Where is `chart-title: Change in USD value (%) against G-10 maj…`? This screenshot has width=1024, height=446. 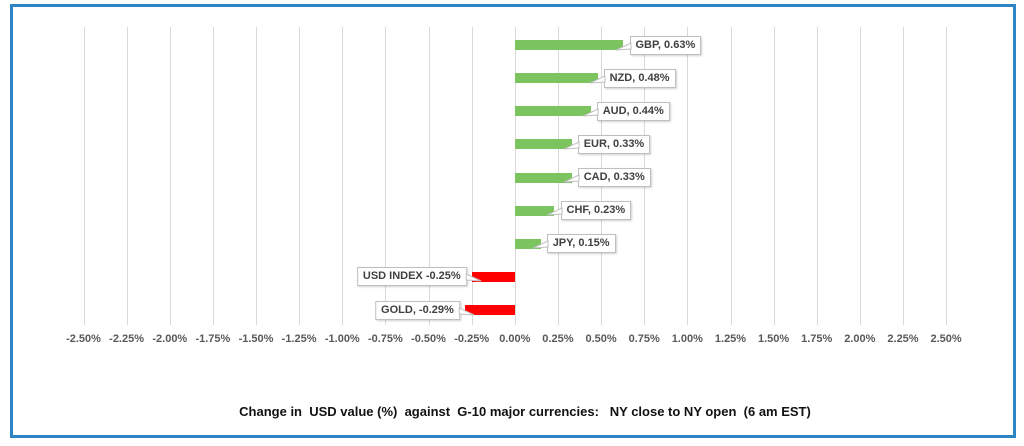
chart-title: Change in USD value (%) against G-10 maj… is located at coordinates (525, 411).